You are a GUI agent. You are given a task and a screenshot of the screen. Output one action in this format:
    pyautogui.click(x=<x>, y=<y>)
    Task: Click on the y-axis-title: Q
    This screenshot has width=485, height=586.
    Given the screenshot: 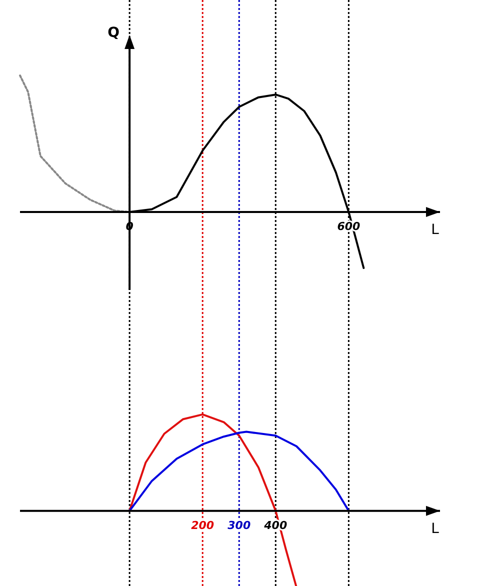 What is the action you would take?
    pyautogui.click(x=114, y=33)
    